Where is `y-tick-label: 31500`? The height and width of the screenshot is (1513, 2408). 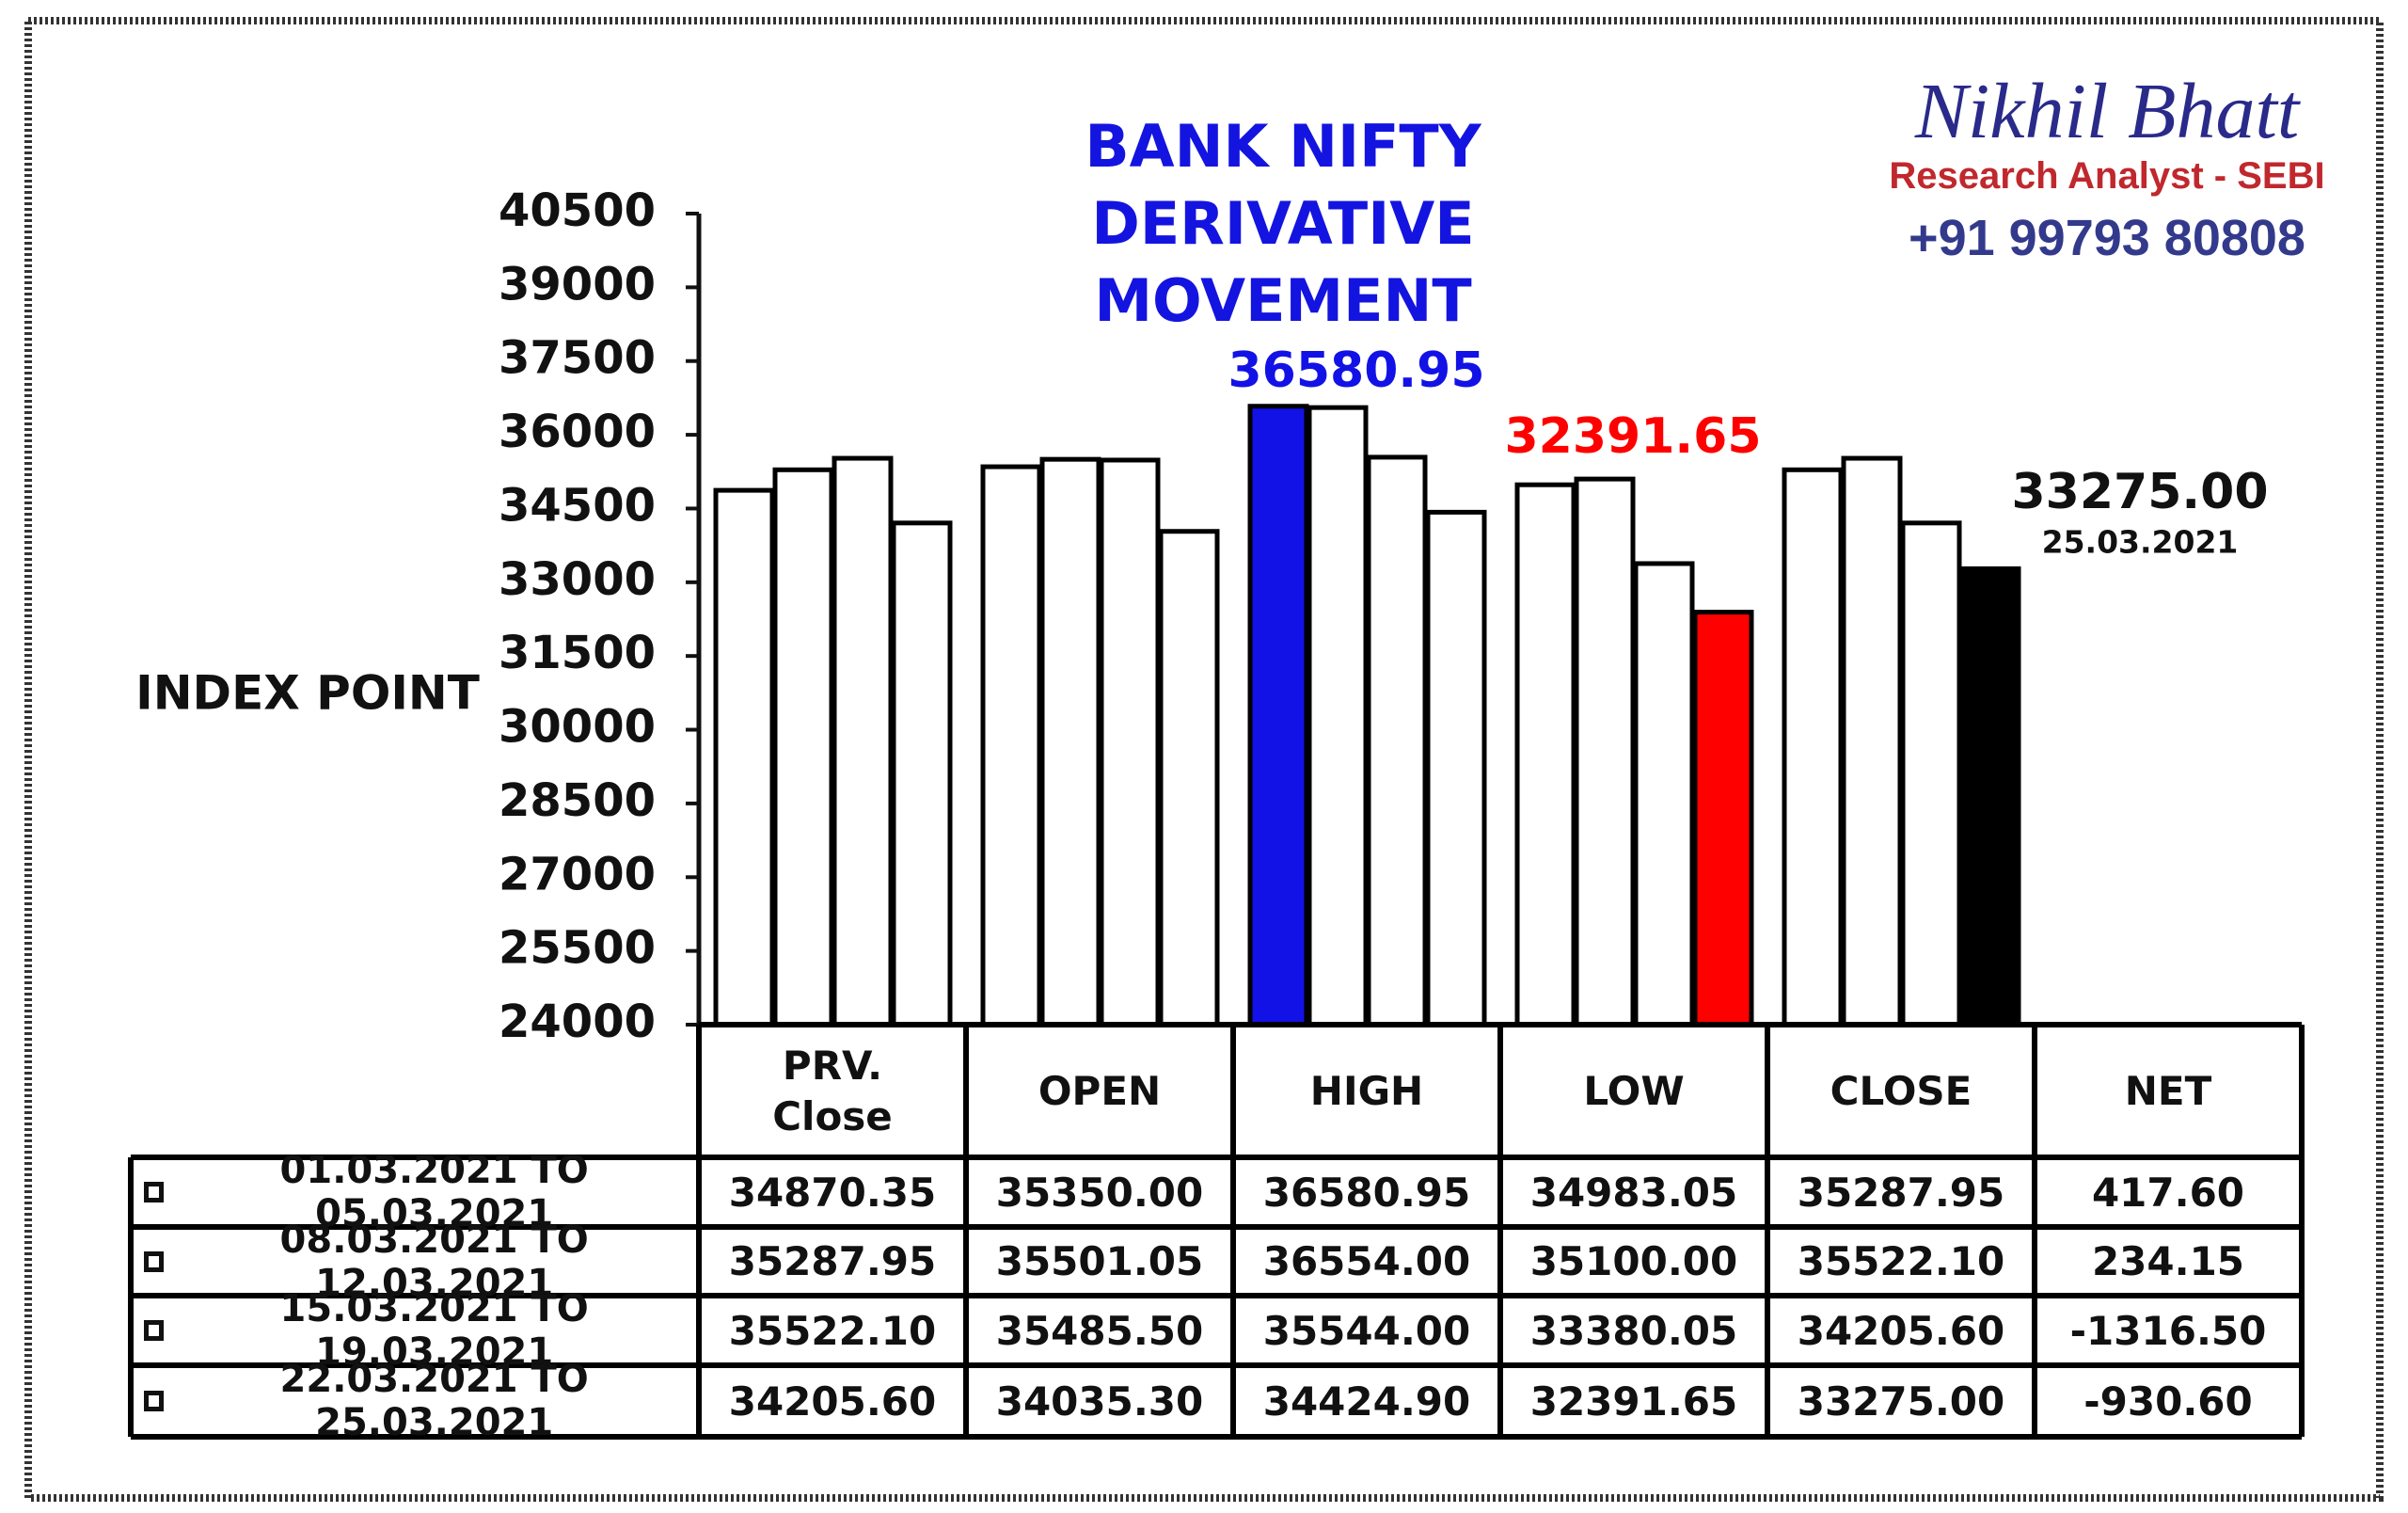 y-tick-label: 31500 is located at coordinates (577, 653).